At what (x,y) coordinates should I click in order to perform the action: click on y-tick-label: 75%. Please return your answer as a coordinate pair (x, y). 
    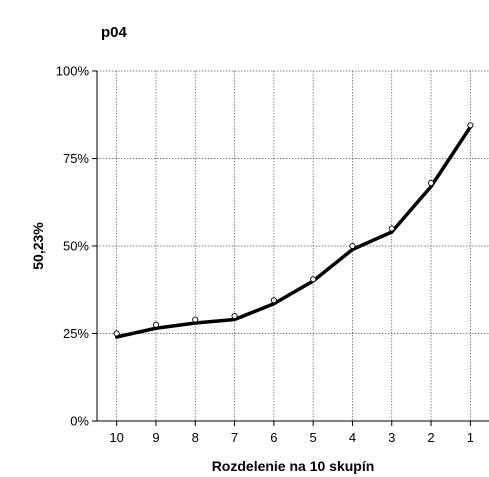
    Looking at the image, I should click on (76, 158).